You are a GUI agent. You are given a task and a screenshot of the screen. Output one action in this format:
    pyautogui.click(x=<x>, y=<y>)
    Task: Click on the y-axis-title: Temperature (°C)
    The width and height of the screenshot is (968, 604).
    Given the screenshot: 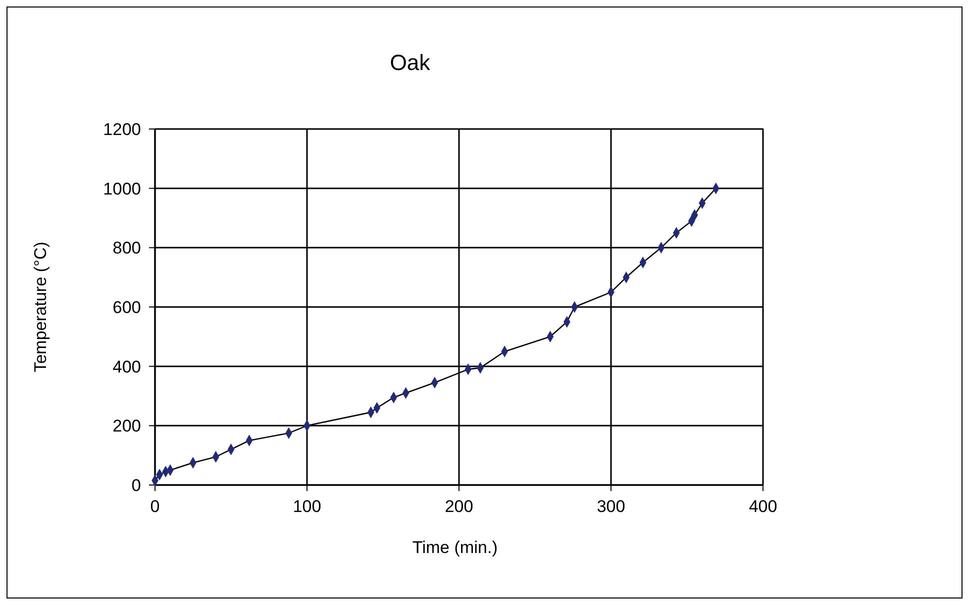 What is the action you would take?
    pyautogui.click(x=40, y=307)
    